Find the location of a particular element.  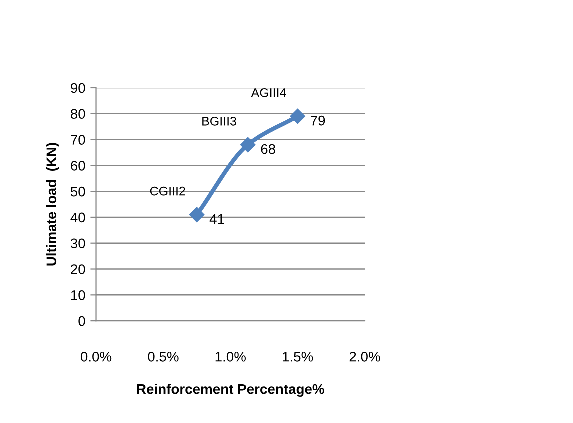

y-tick-label: 20 is located at coordinates (78, 269).